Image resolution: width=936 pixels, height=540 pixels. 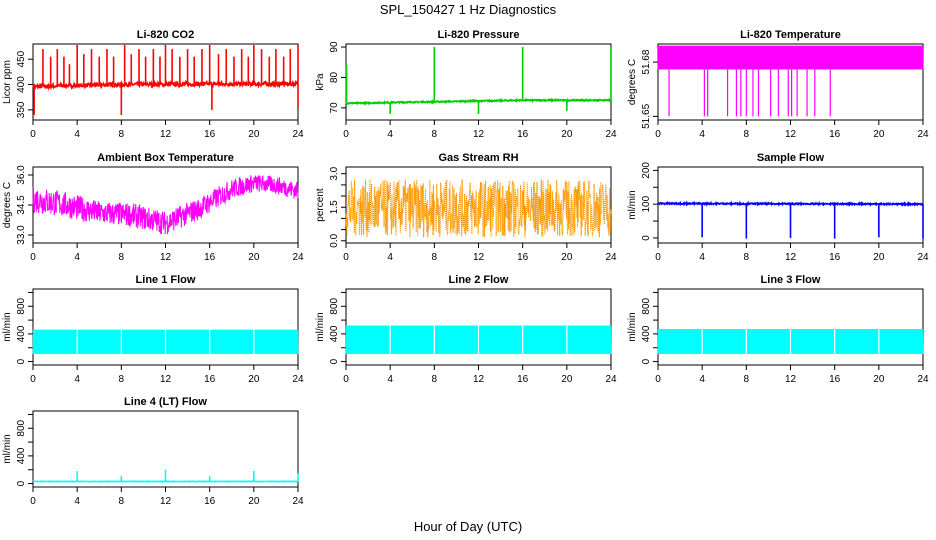 I want to click on y-tick-label: 450, so click(x=21, y=58).